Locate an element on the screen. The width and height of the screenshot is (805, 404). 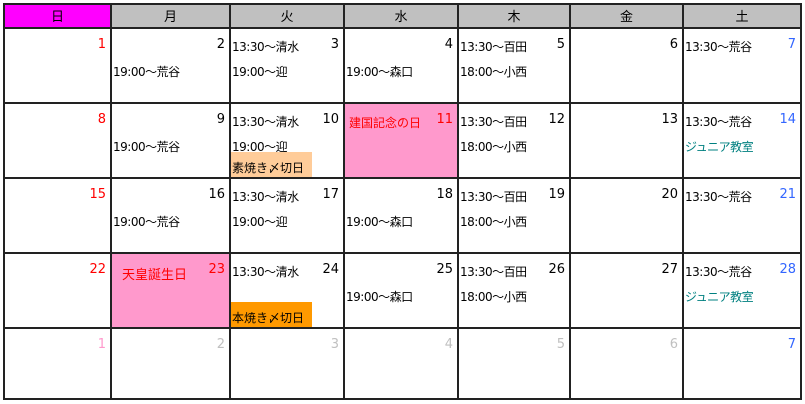
day-number: 14 is located at coordinates (787, 119).